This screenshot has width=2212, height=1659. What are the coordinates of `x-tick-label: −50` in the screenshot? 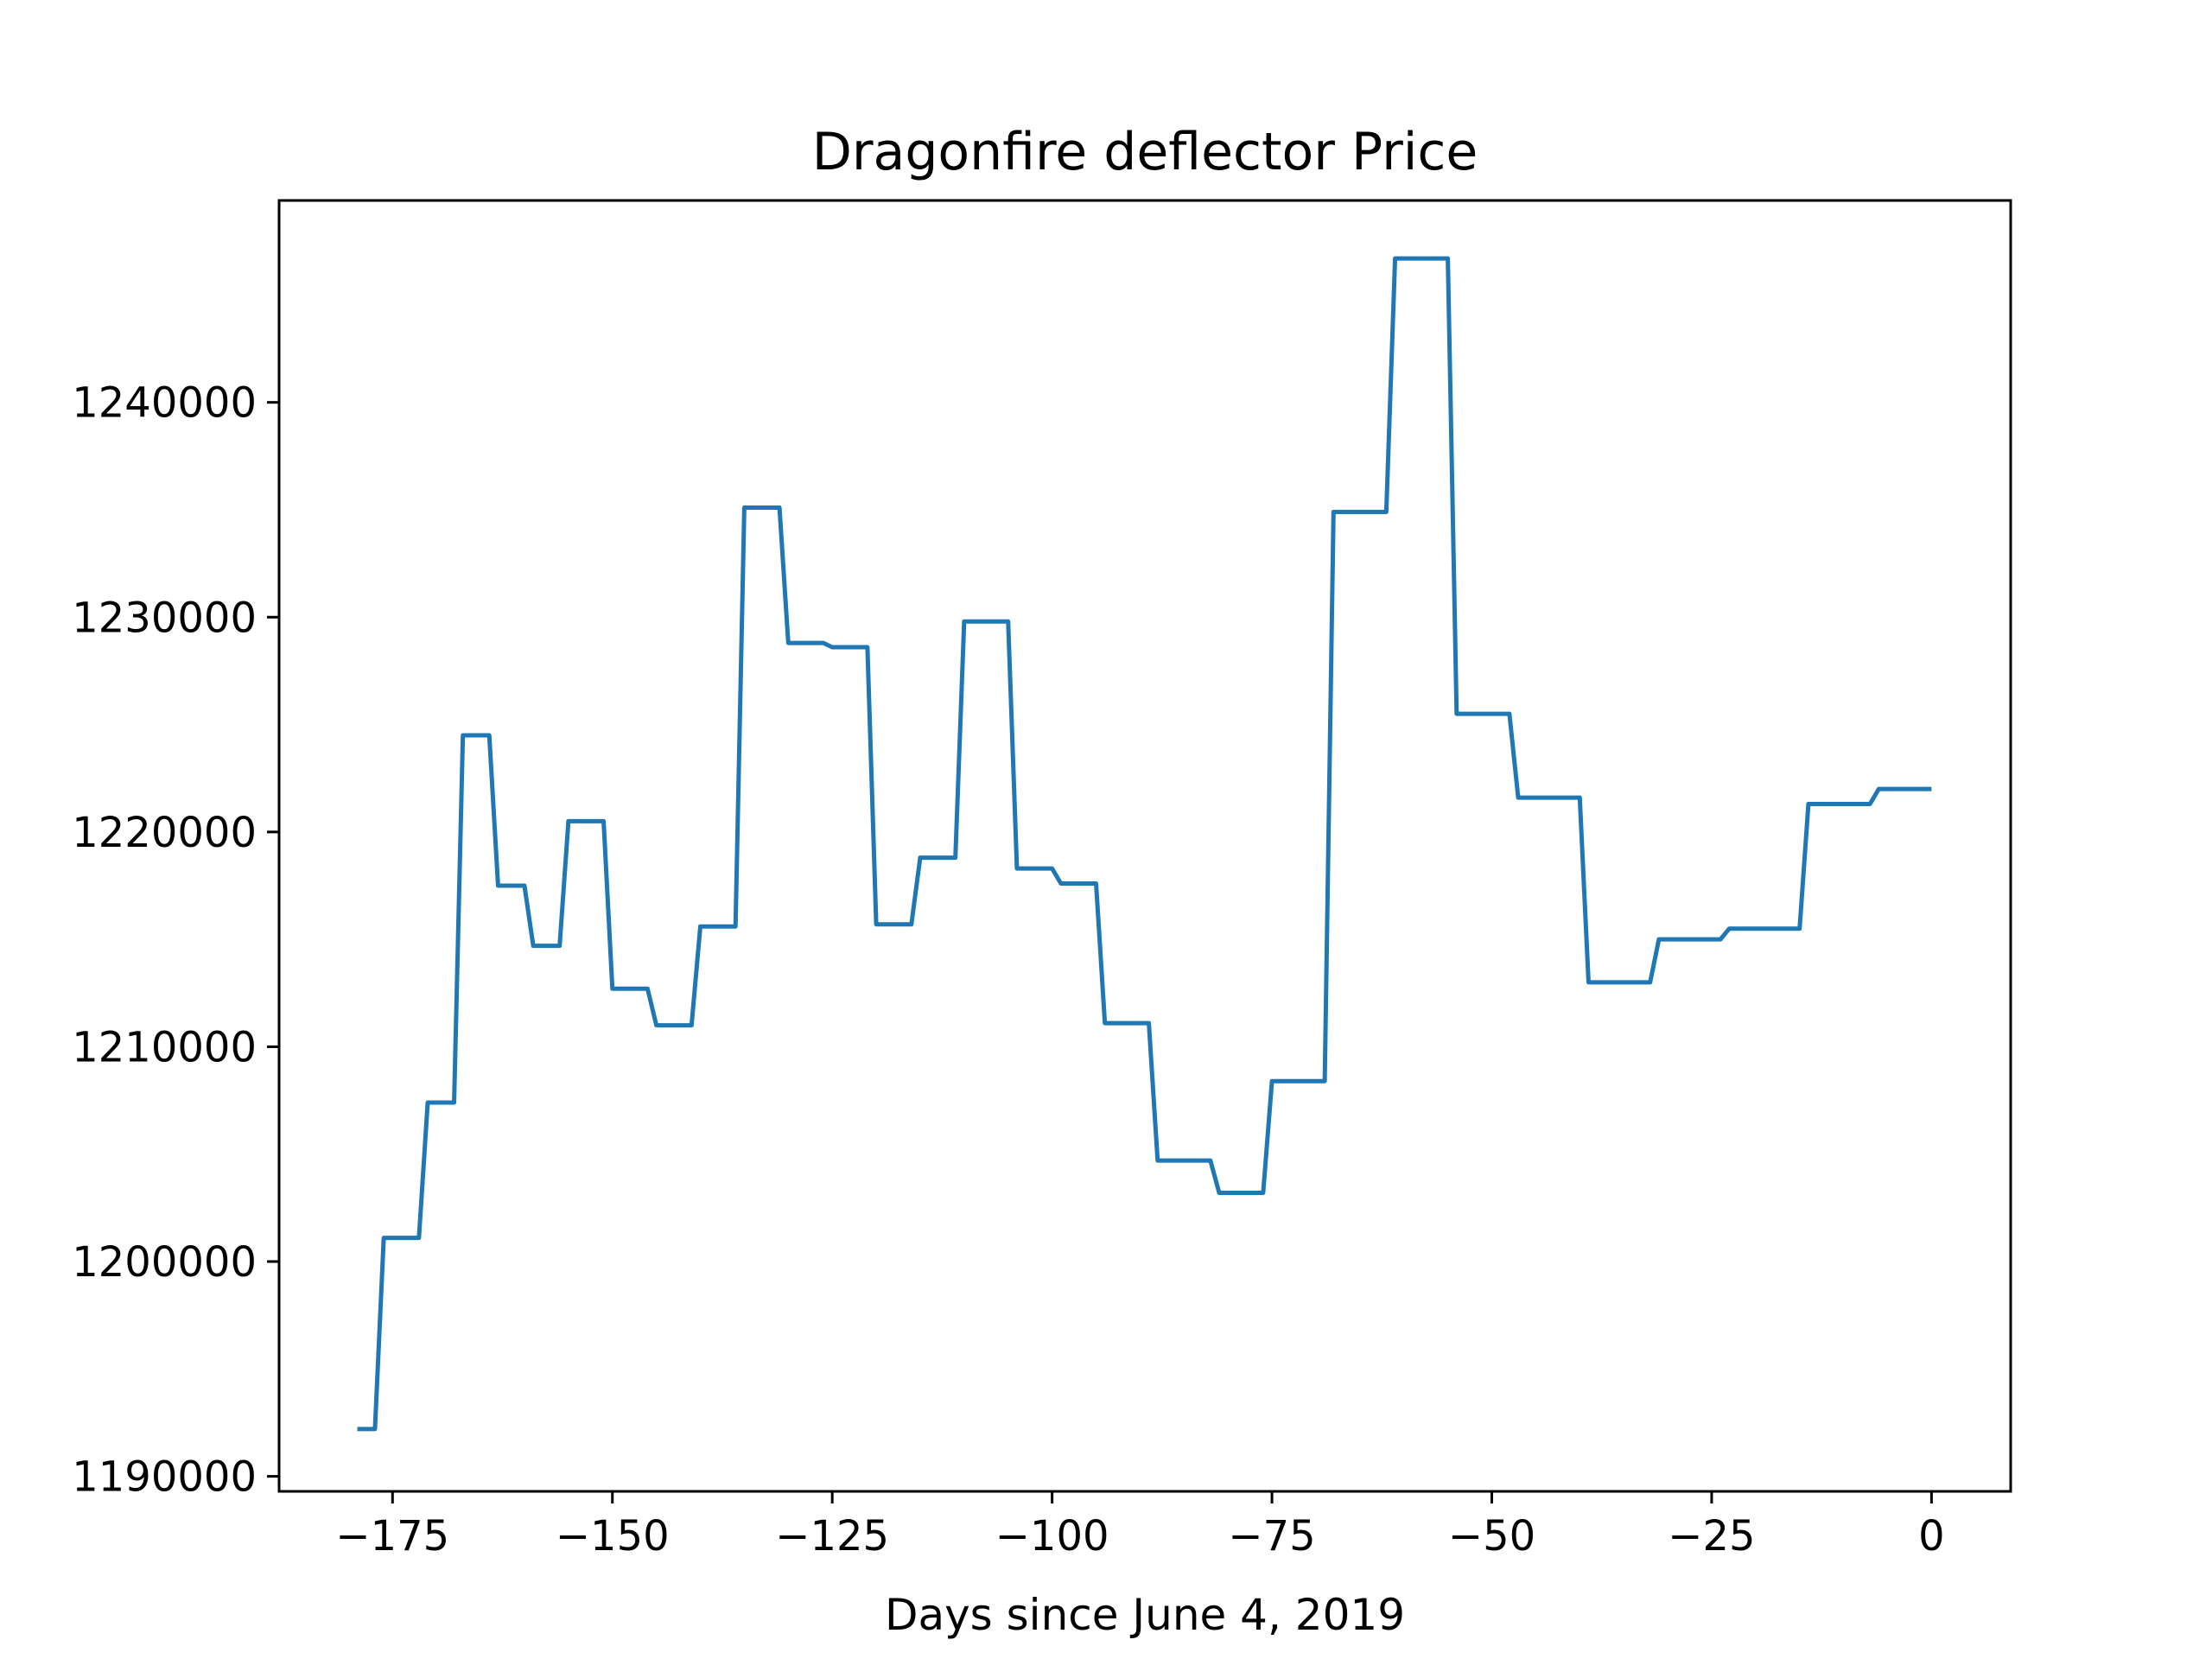 It's located at (1491, 1536).